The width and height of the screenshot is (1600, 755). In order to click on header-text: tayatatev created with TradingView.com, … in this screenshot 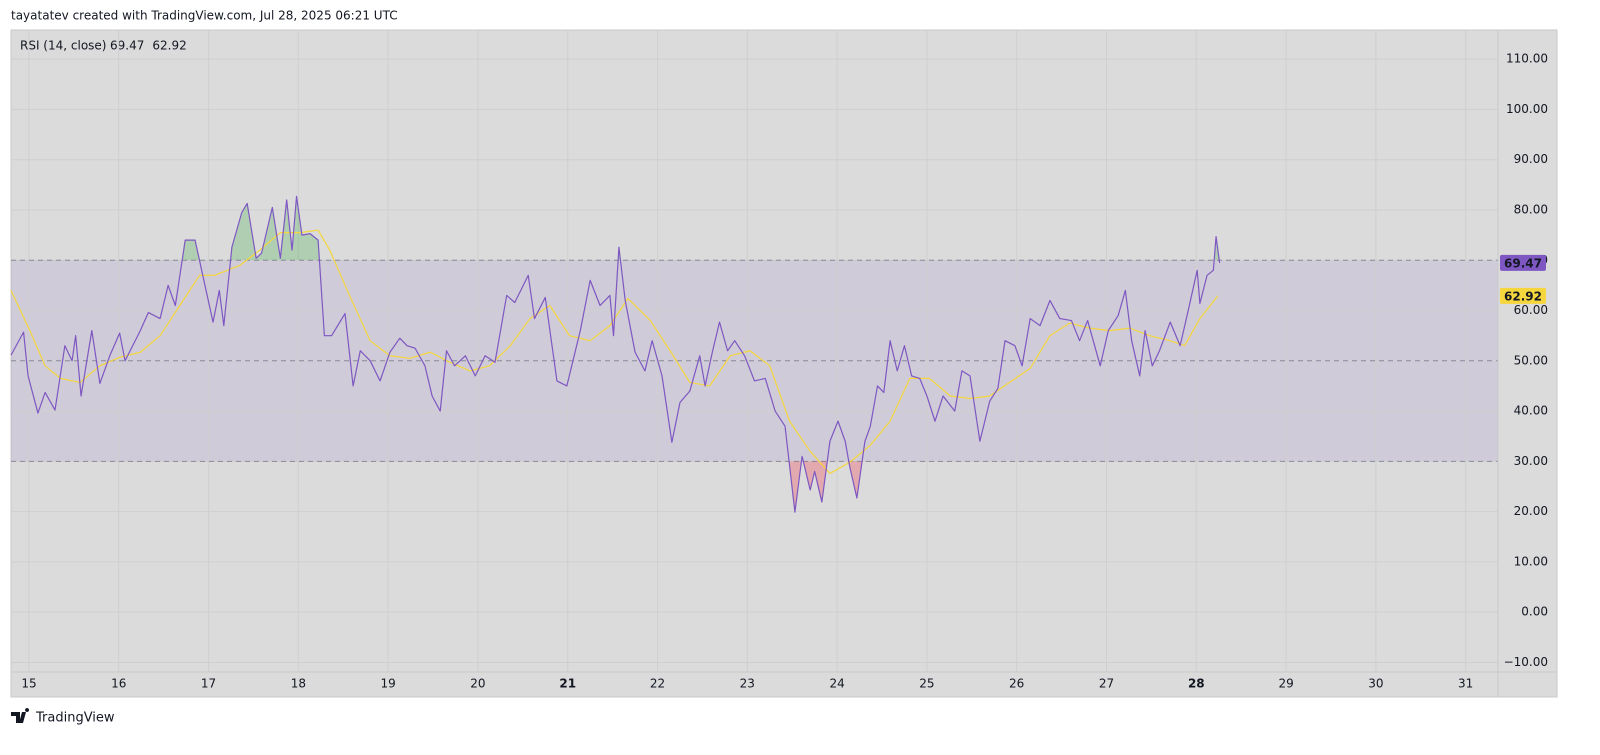, I will do `click(204, 16)`.